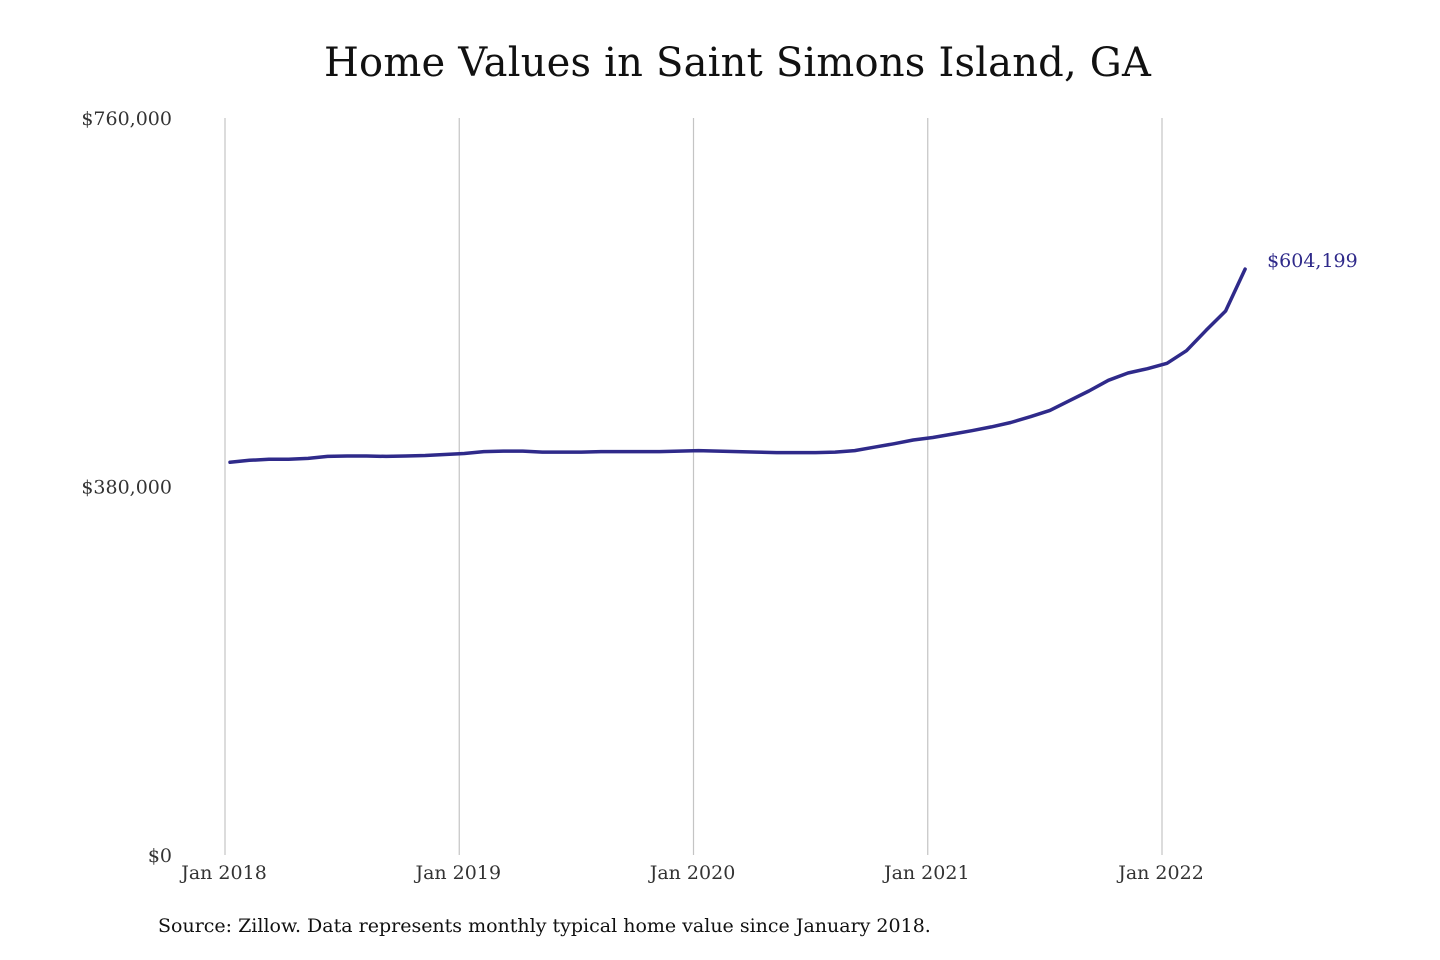 This screenshot has height=960, width=1440. What do you see at coordinates (457, 873) in the screenshot?
I see `x-tick-label: Jan 2019` at bounding box center [457, 873].